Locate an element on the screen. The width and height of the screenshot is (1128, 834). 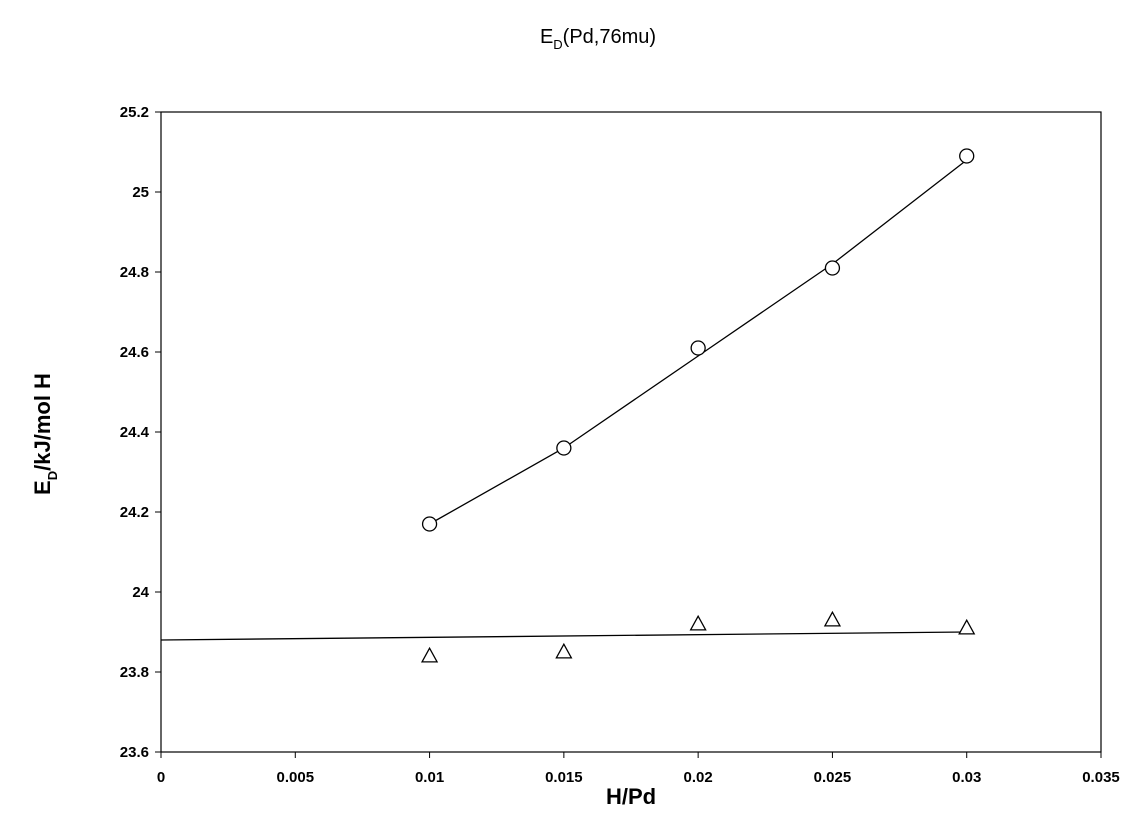
y-axis: 23.6 23.8 24 24.2 24.4 24.6 24.8 25 25.2 is located at coordinates (140, 432).